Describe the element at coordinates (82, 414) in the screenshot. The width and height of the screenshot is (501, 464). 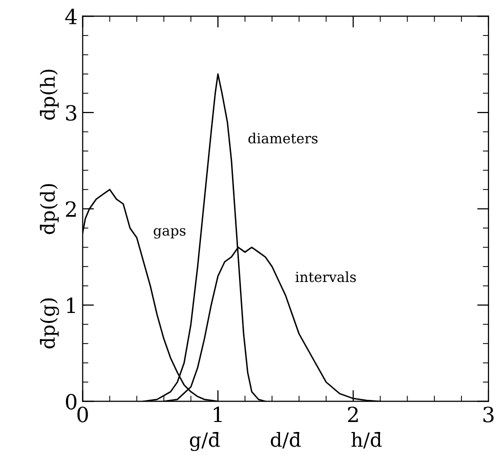
I see `x-tick-label: 0` at that location.